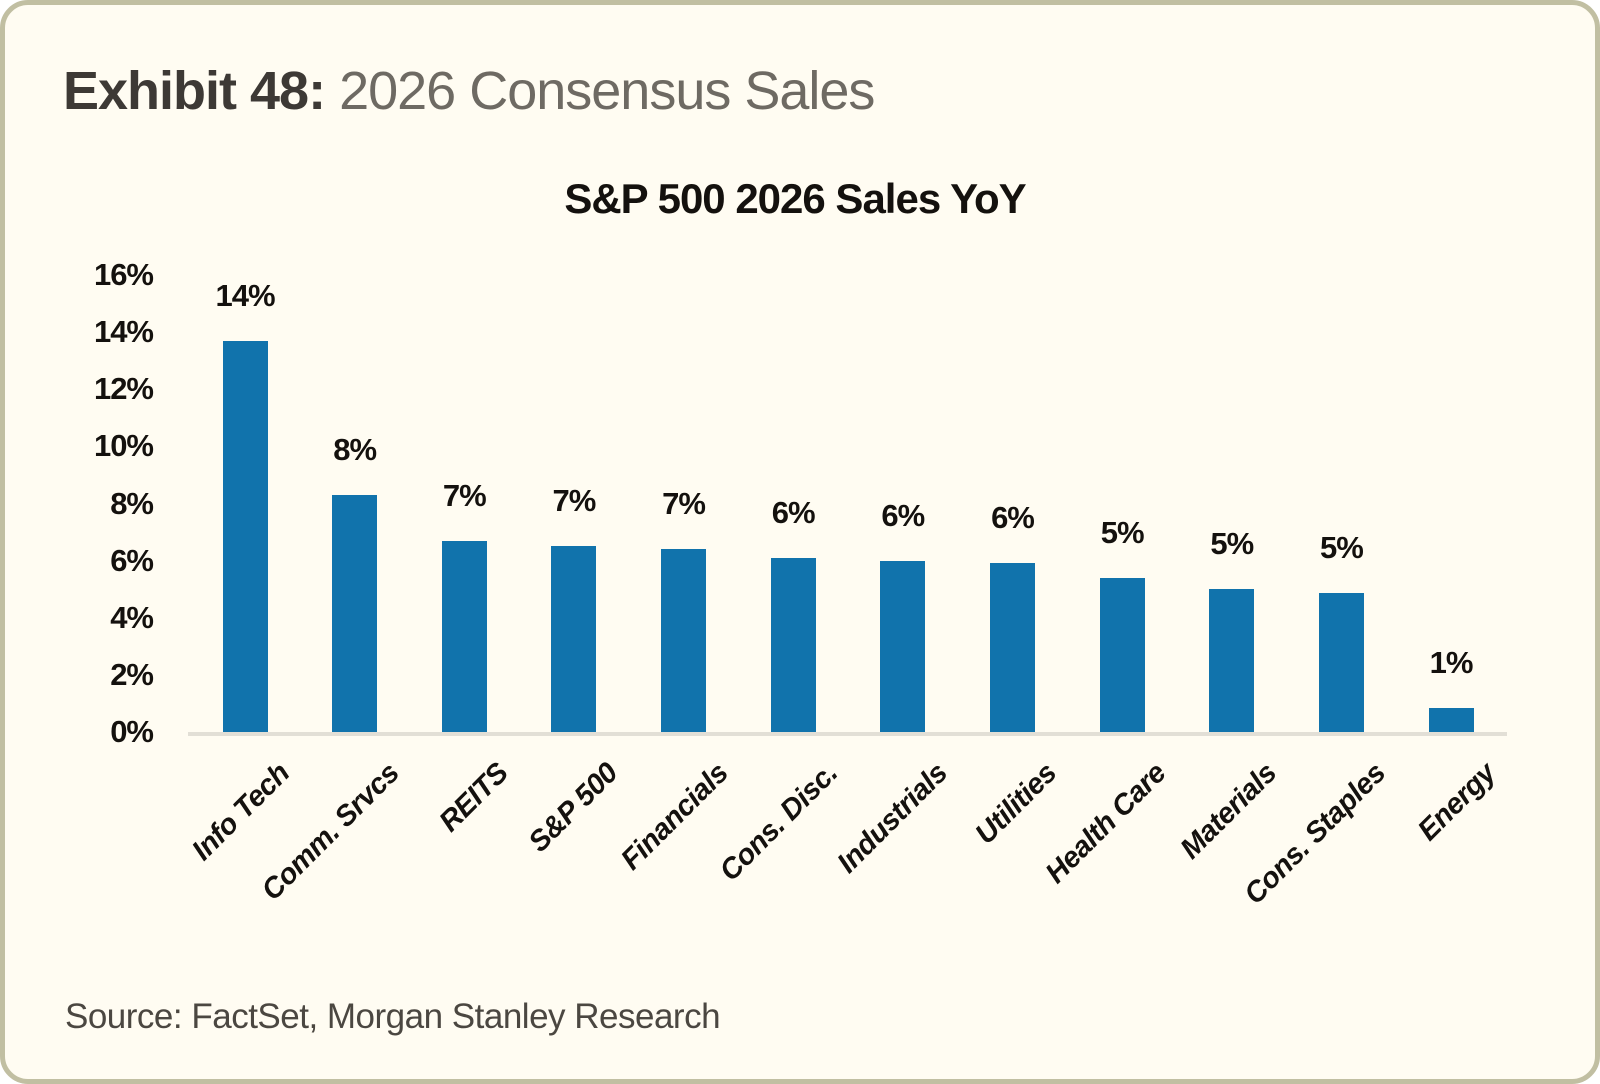 Image resolution: width=1600 pixels, height=1084 pixels. Describe the element at coordinates (132, 731) in the screenshot. I see `y-axis-tick-0pct: 0%` at that location.